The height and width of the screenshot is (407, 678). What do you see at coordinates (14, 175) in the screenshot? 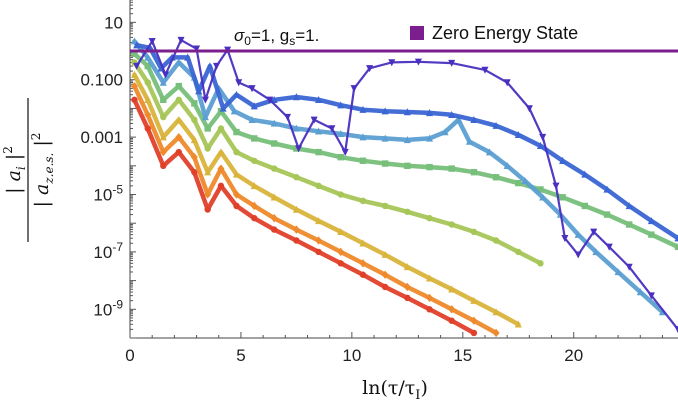
I see `y-num: a` at bounding box center [14, 175].